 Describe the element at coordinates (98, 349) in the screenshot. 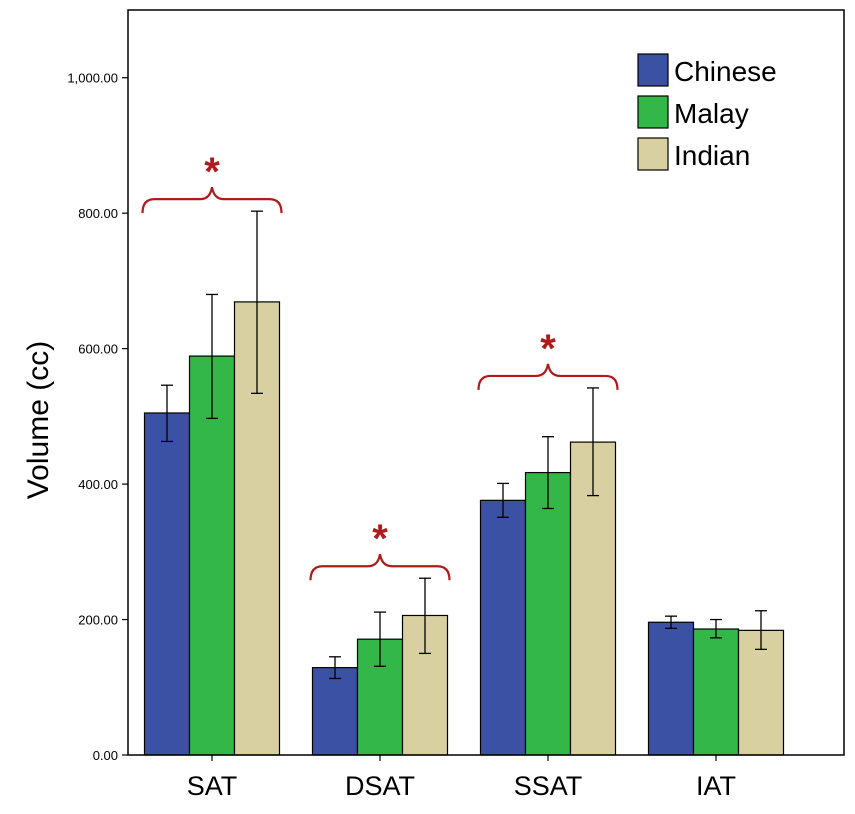

I see `y-tick-label-3: 600.00` at that location.